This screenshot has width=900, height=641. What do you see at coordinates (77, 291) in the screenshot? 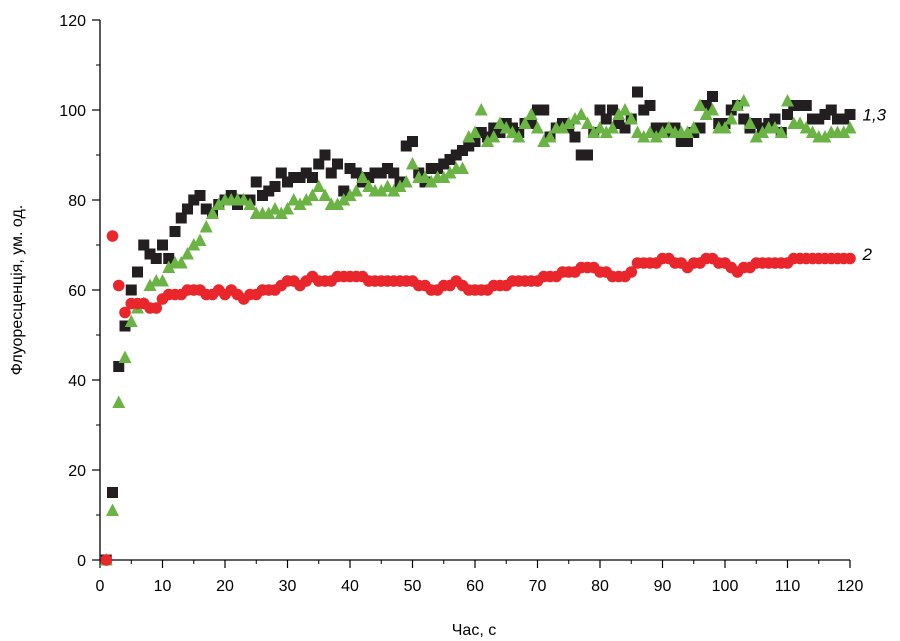
I see `y-tick-label: 60` at bounding box center [77, 291].